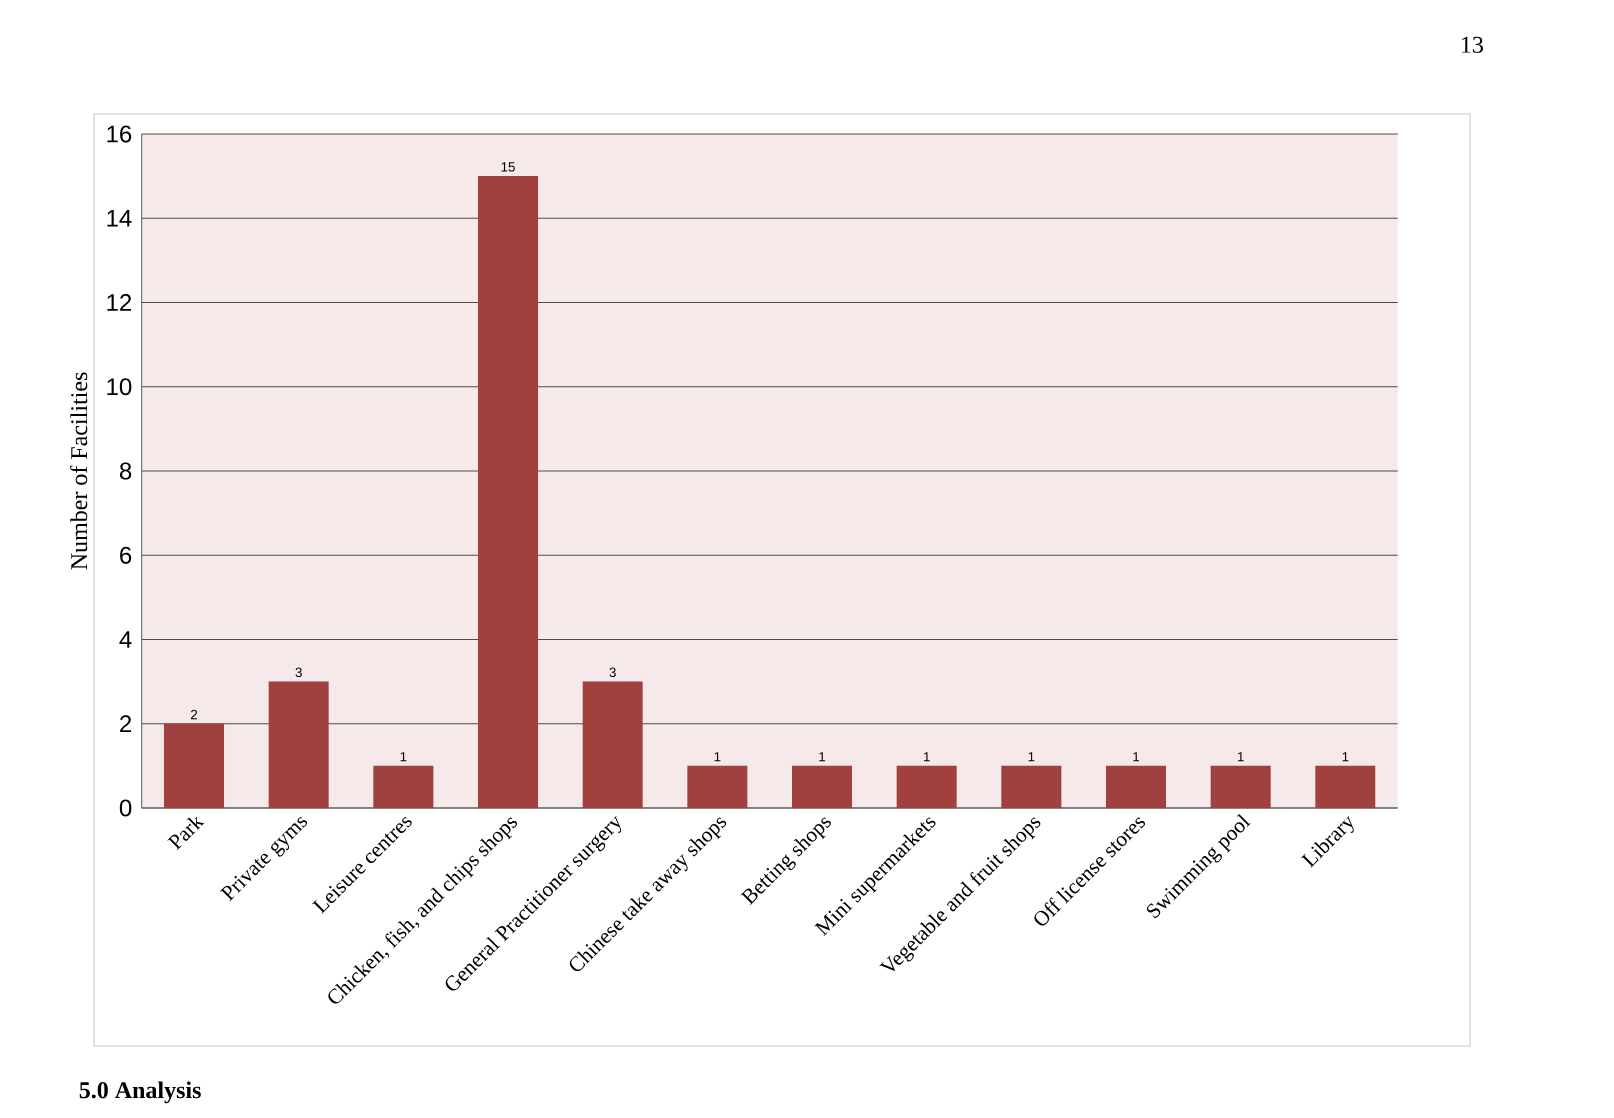  I want to click on text: 13, so click(1472, 44).